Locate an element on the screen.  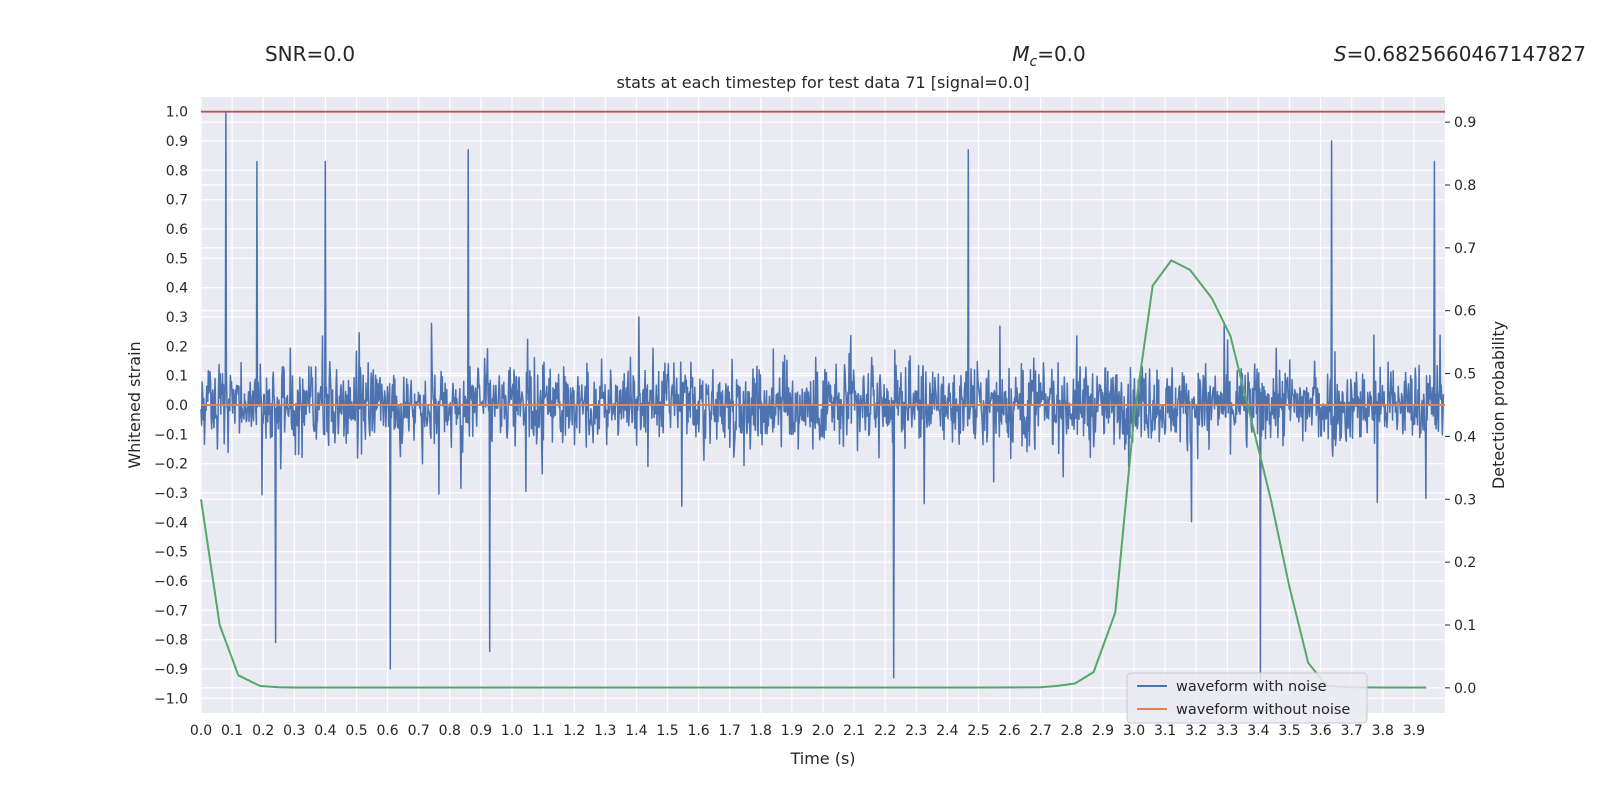
x-tick-label: 0.3 is located at coordinates (294, 731).